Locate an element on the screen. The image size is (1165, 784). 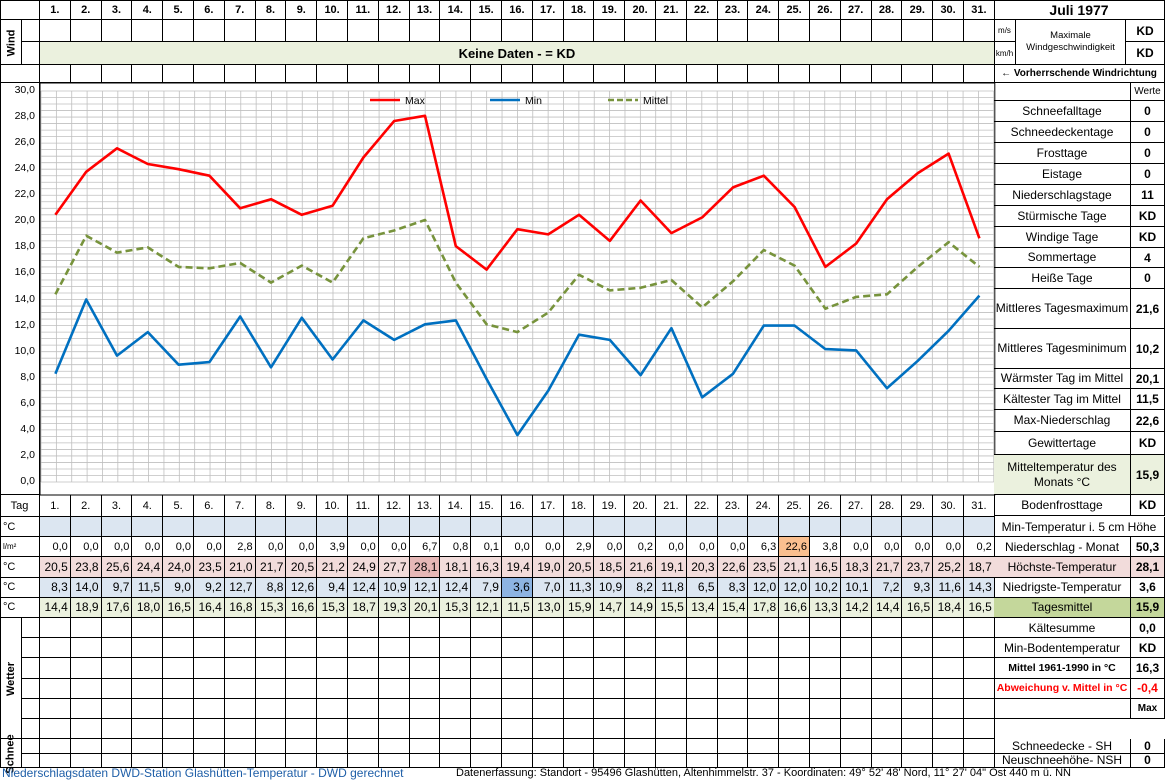
value-cell-max: 28,1 is located at coordinates (425, 567).